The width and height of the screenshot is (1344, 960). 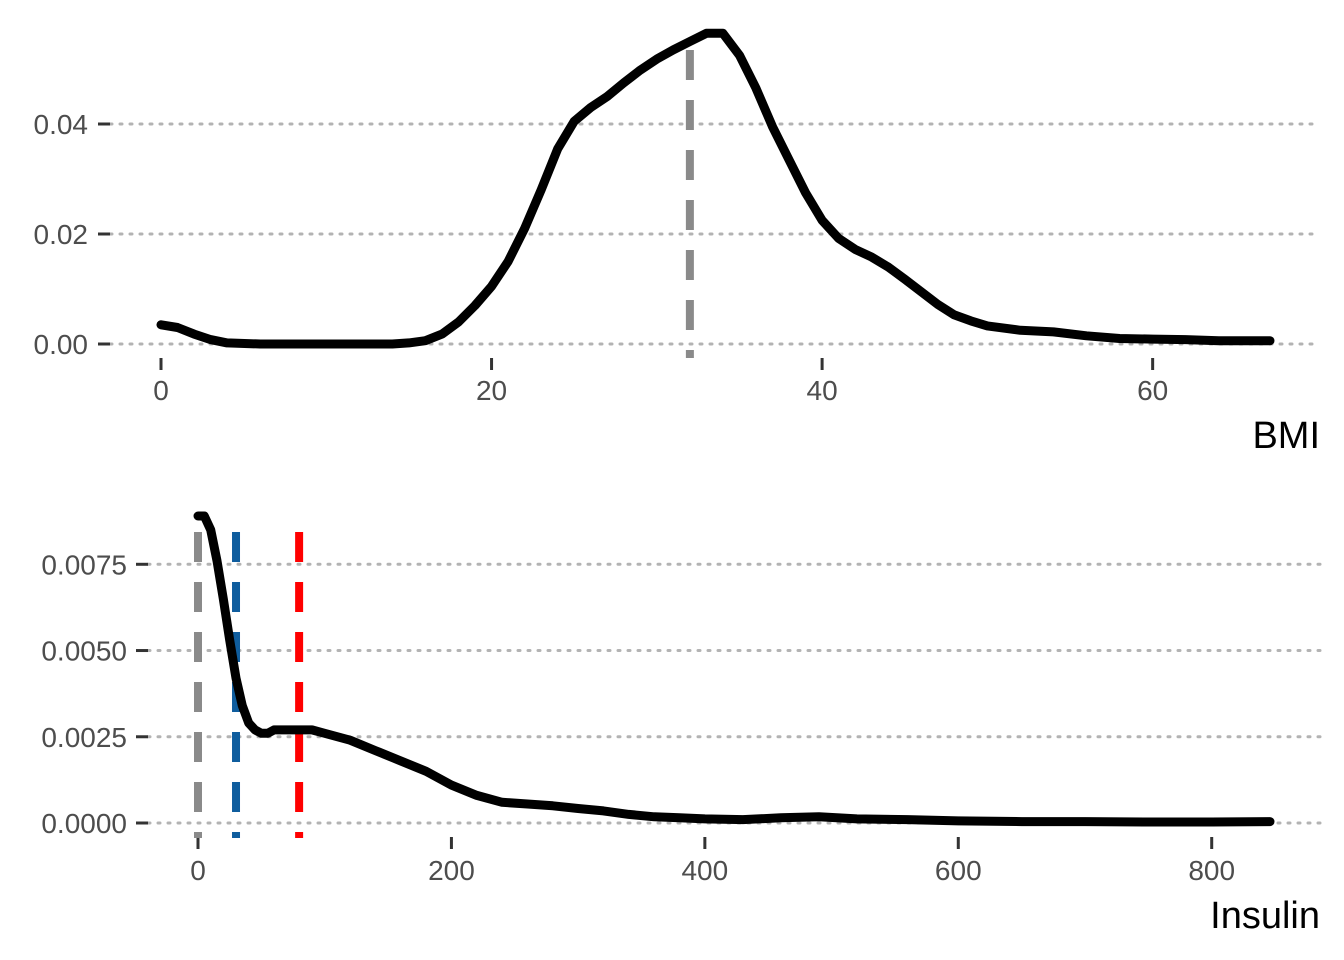 I want to click on insulin-x-tick-label: 800, so click(x=1211, y=870).